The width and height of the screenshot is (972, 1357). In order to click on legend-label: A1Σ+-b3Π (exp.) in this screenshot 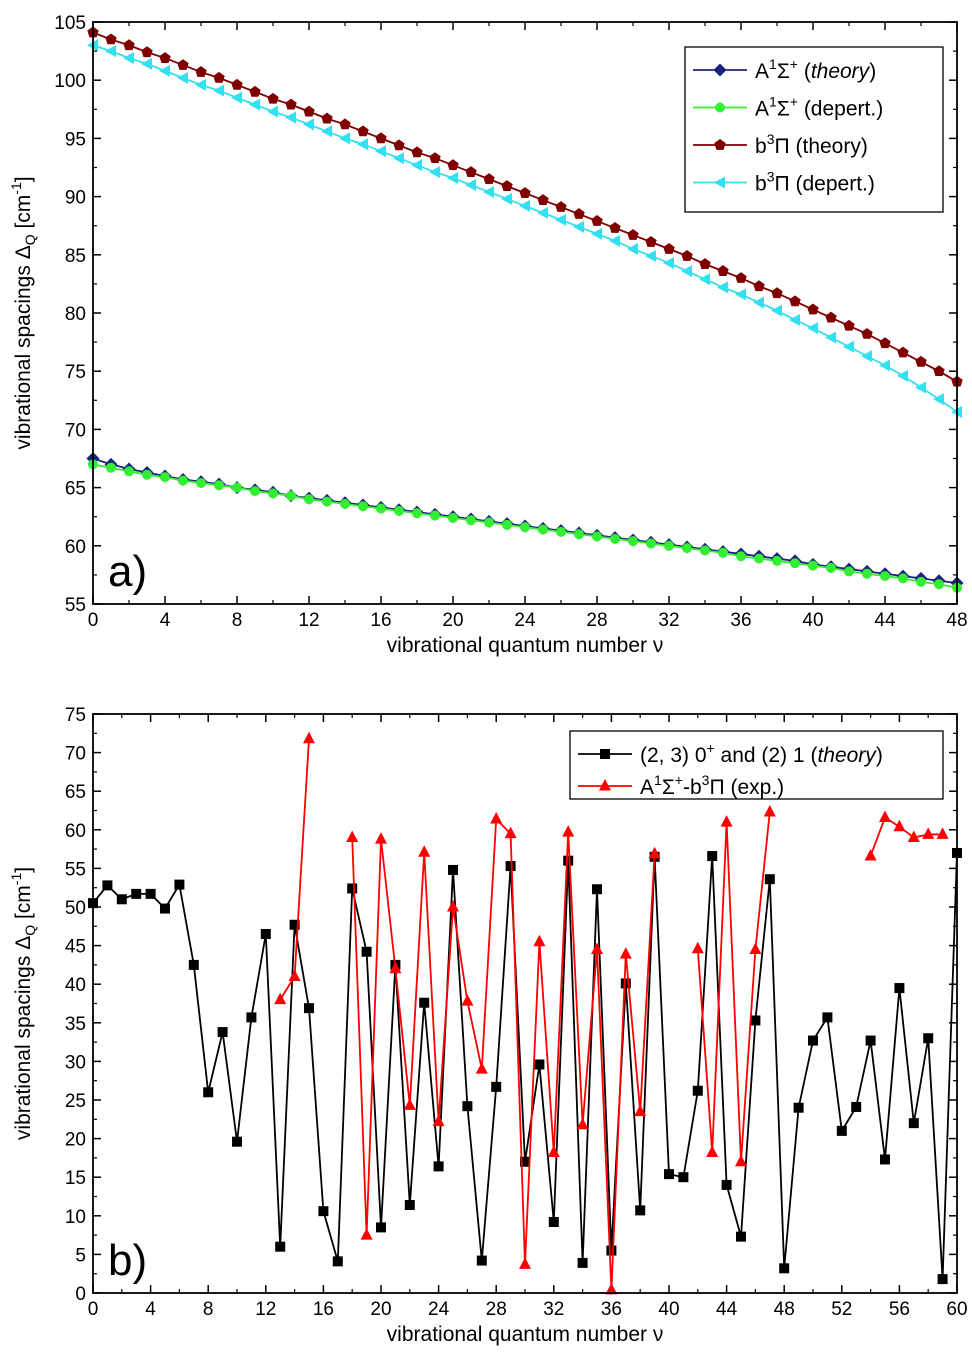, I will do `click(712, 785)`.